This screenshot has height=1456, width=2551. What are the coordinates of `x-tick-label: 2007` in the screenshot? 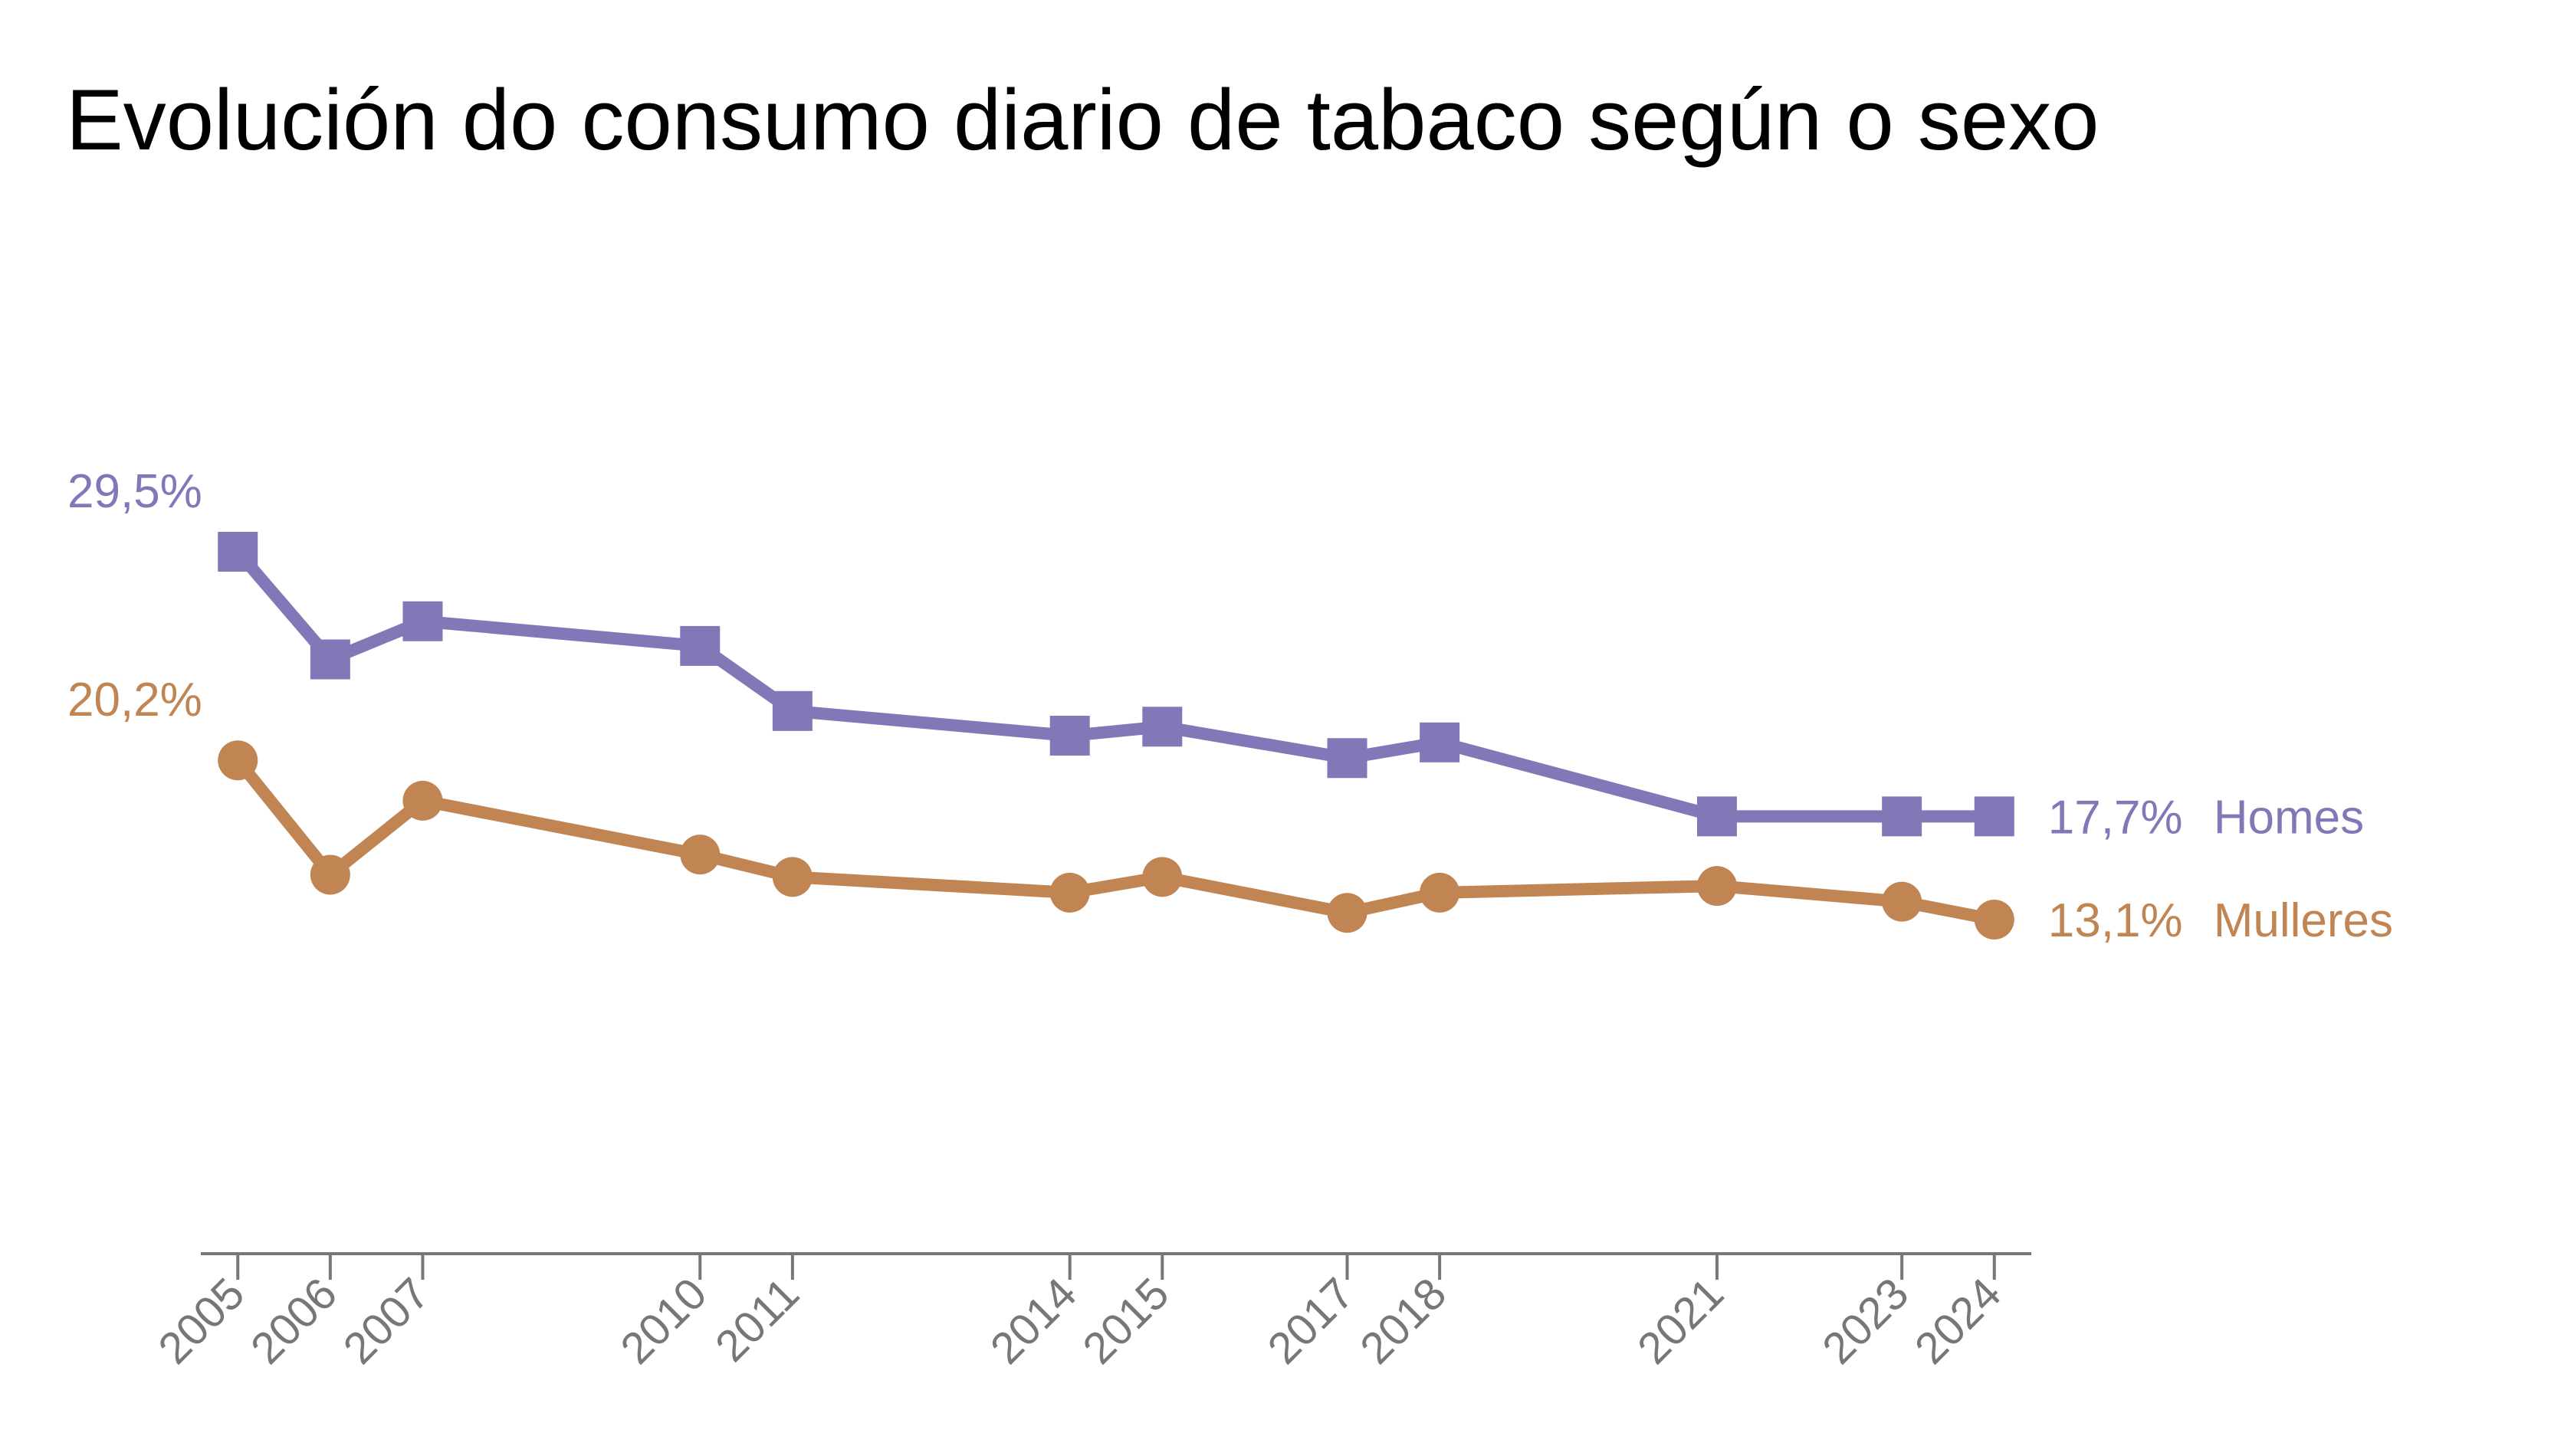 It's located at (385, 1320).